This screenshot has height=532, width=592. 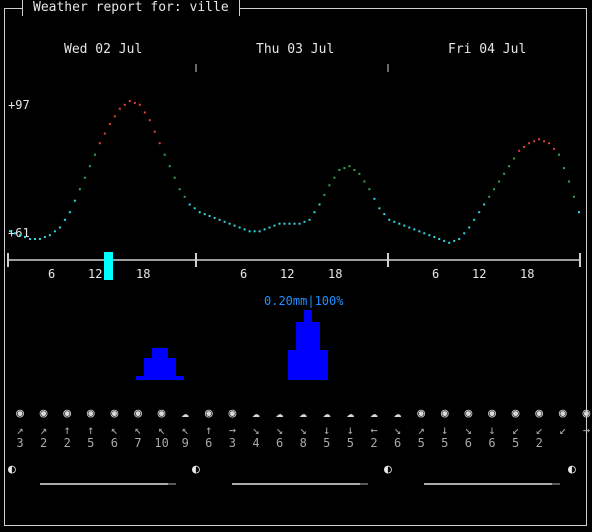 I want to click on moon-icon-1: ◐, so click(x=12, y=469).